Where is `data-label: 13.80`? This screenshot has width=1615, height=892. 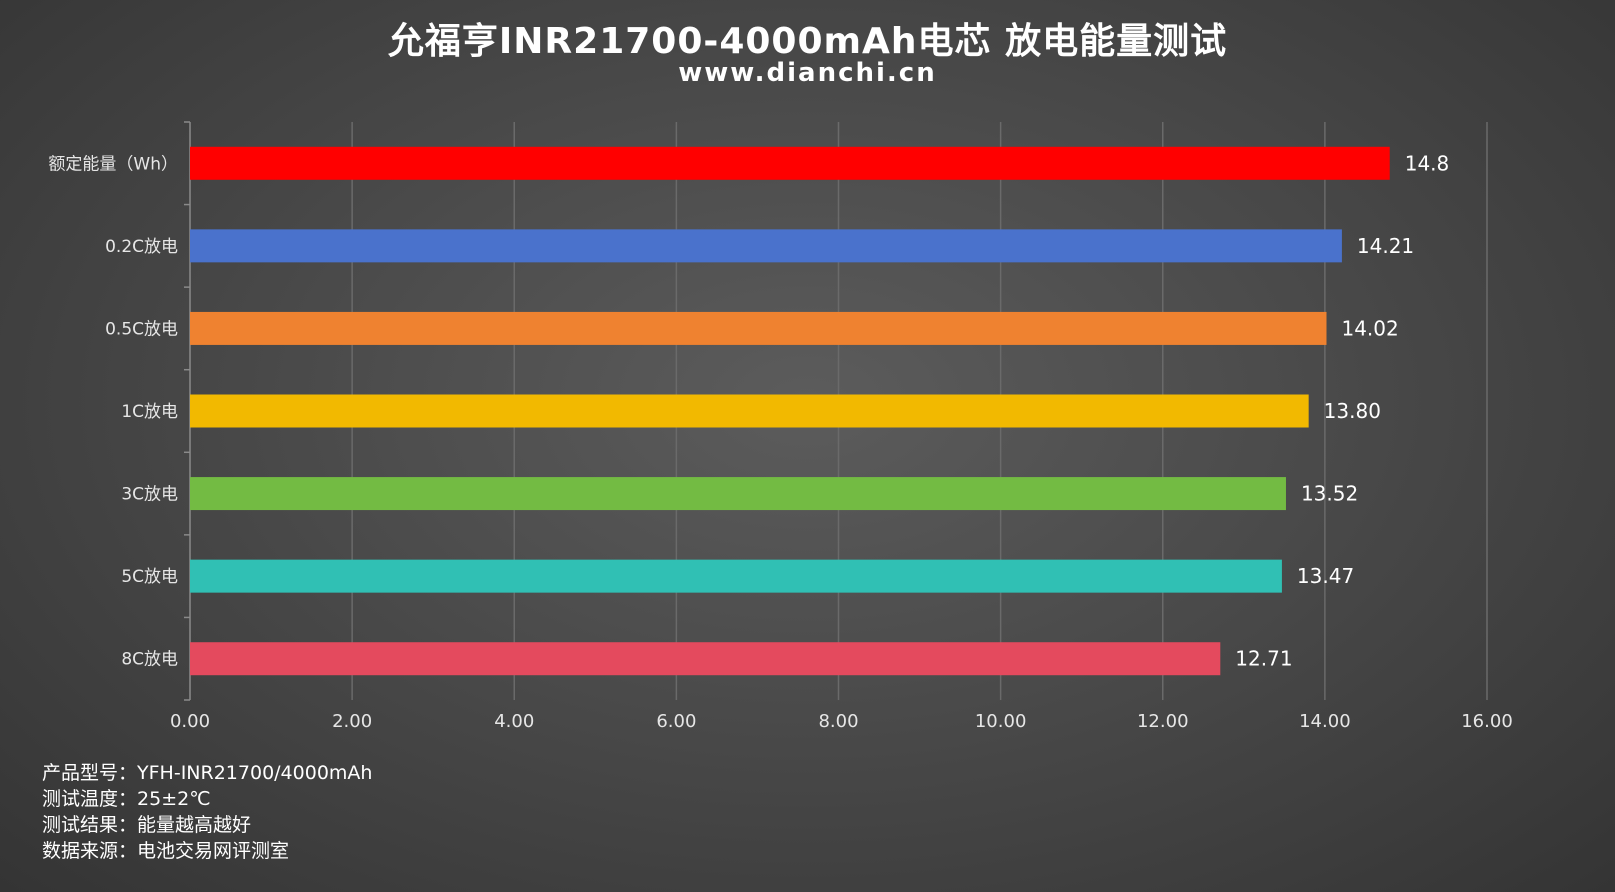
data-label: 13.80 is located at coordinates (1352, 411).